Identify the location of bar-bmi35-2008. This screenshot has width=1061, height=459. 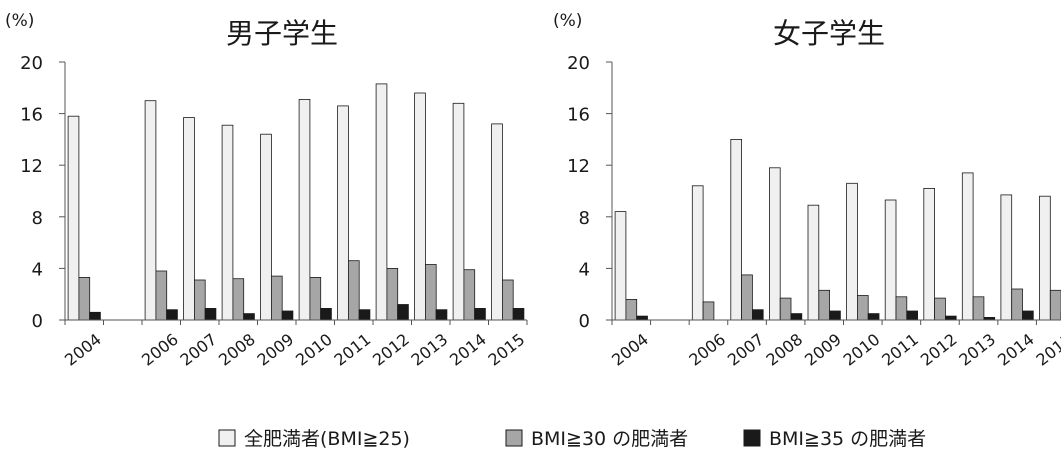
(249, 317).